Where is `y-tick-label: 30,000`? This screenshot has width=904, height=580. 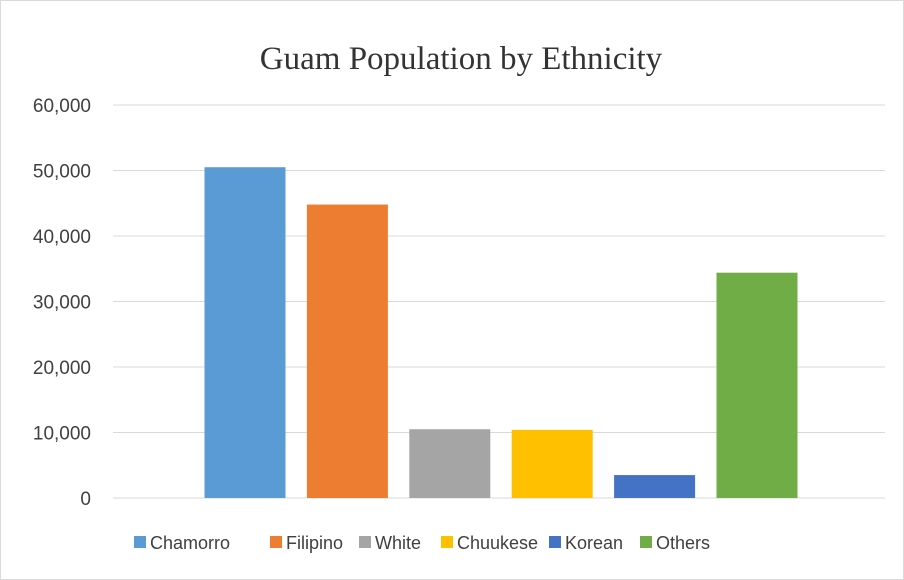 y-tick-label: 30,000 is located at coordinates (62, 303).